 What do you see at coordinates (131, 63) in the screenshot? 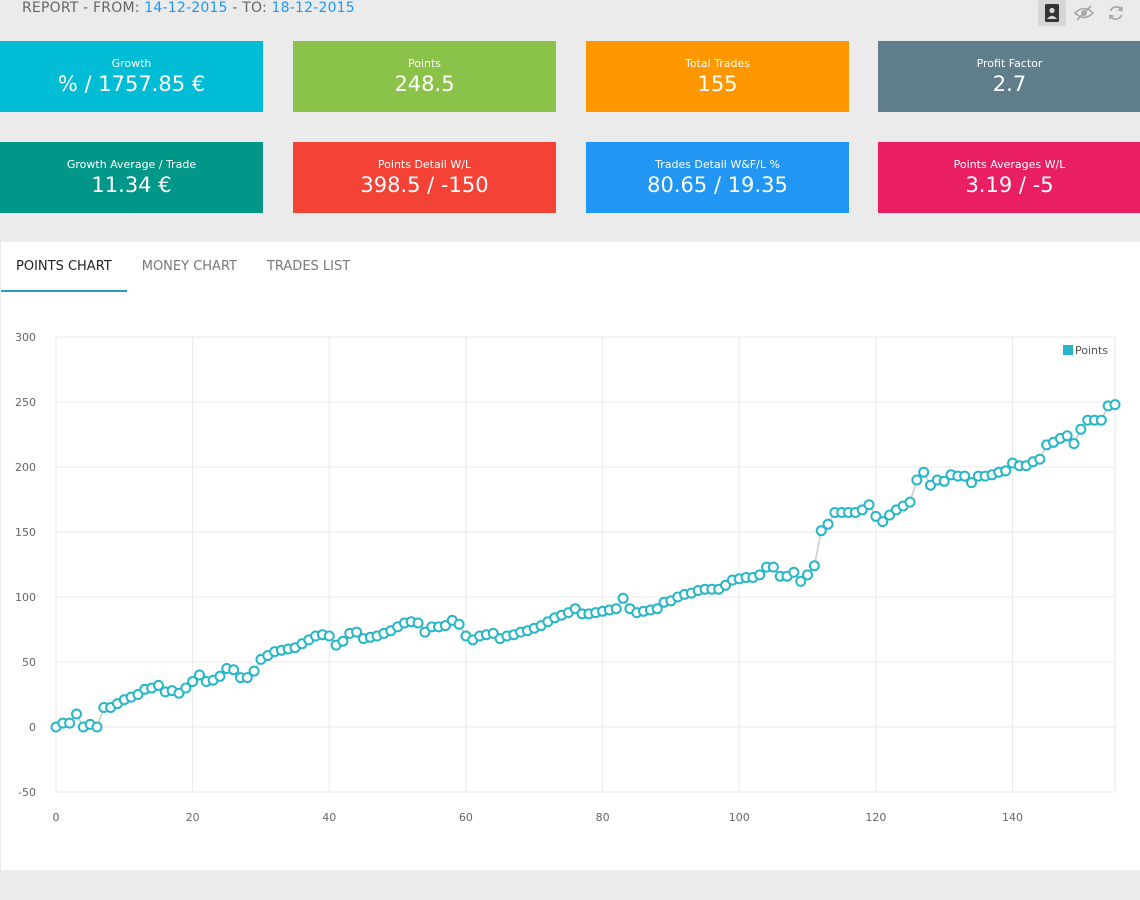
I see `stat-label: Growth` at bounding box center [131, 63].